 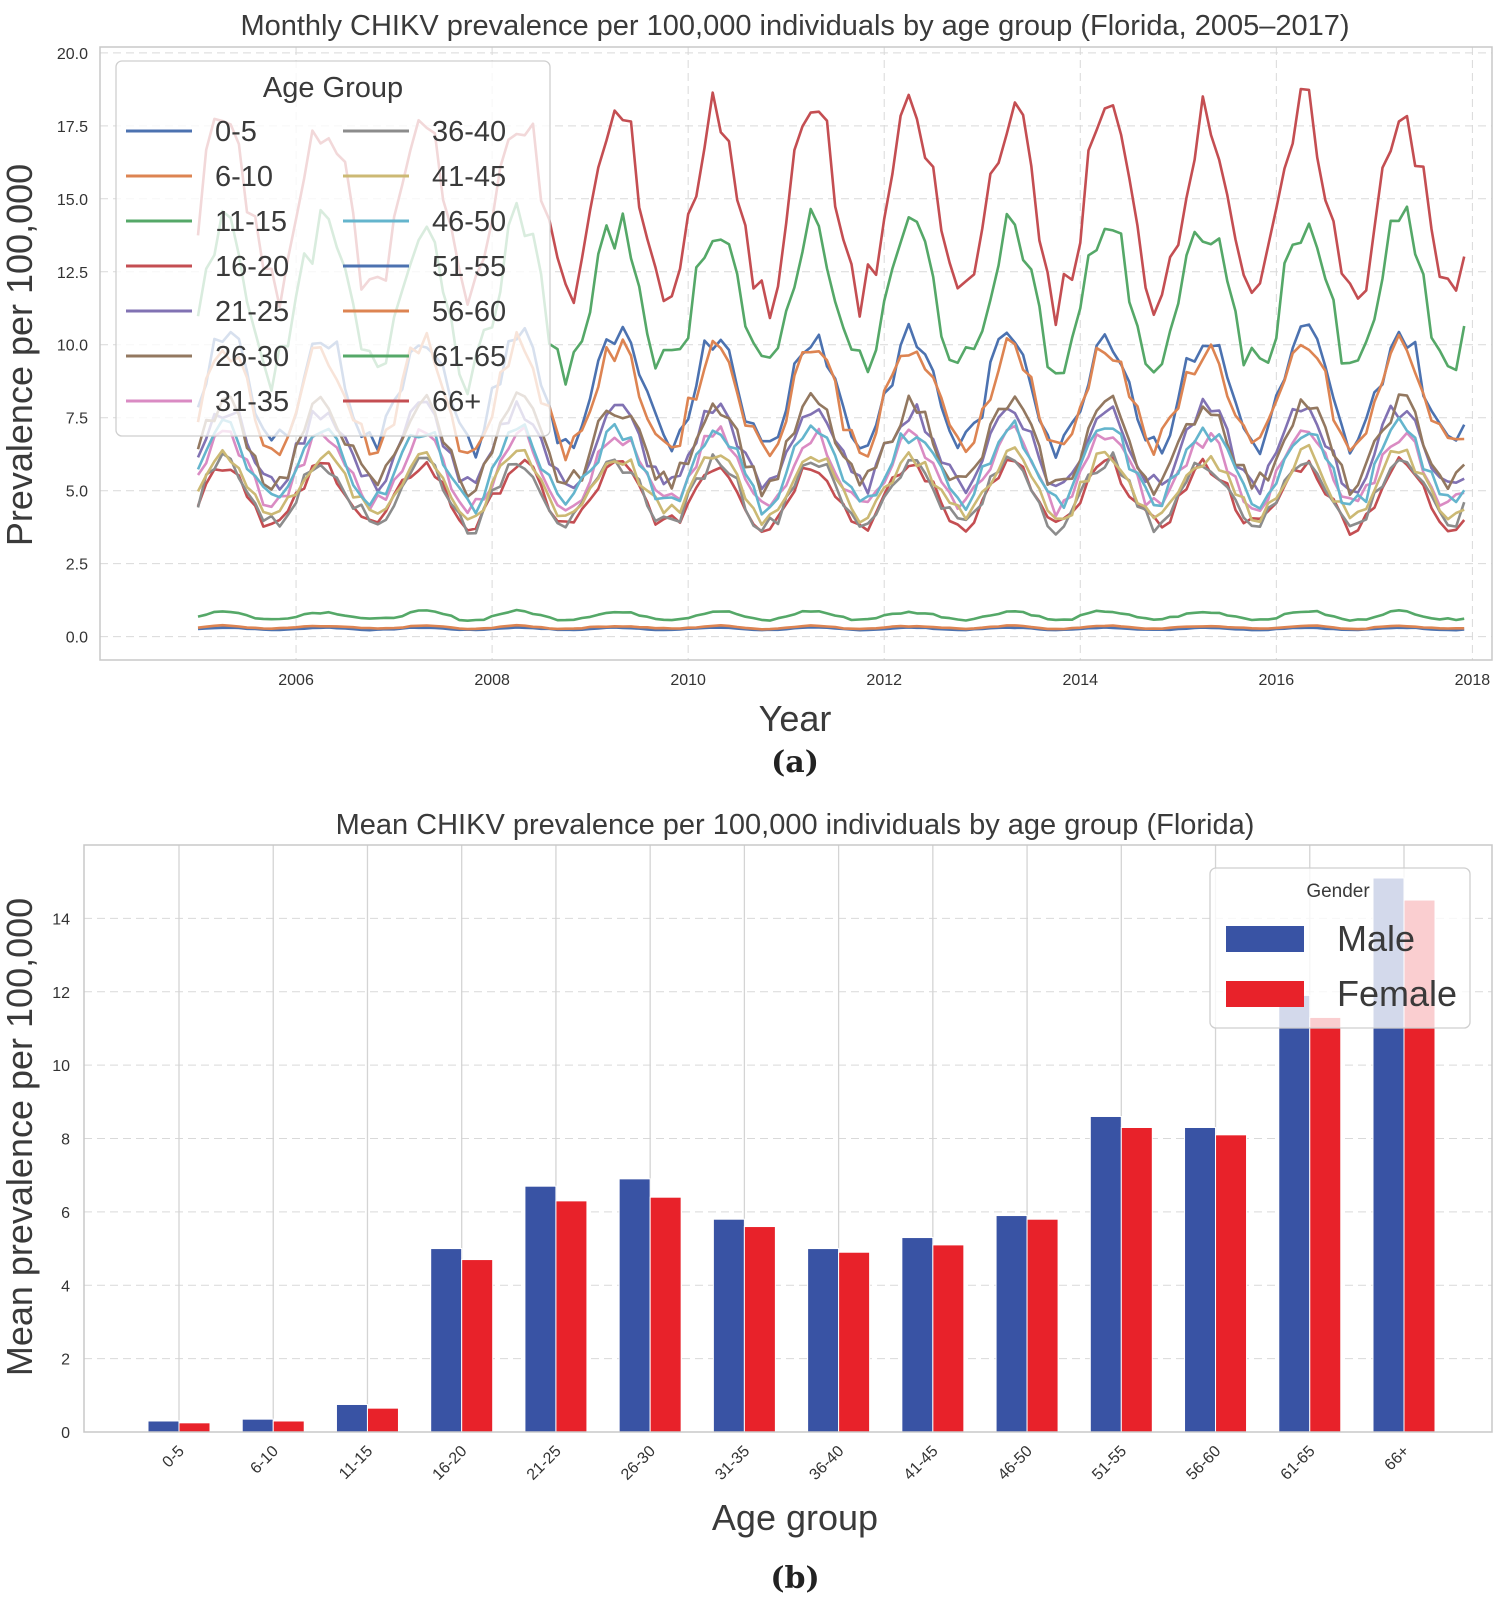 What do you see at coordinates (252, 357) in the screenshot?
I see `legend-label-26-30: 26-30` at bounding box center [252, 357].